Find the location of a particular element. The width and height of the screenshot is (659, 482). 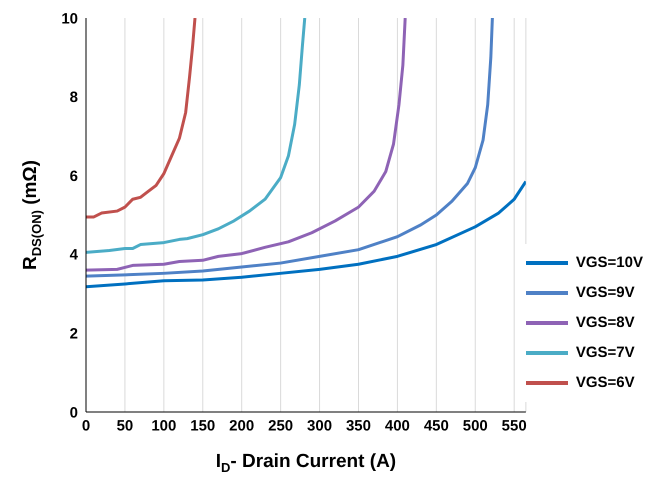

legend-label: VGS=6V is located at coordinates (605, 383).